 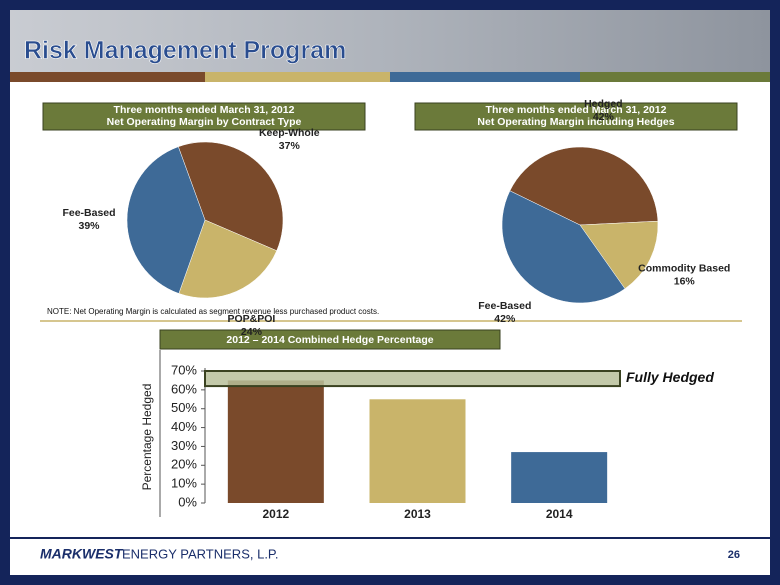 I want to click on header-bg, so click(x=390, y=41).